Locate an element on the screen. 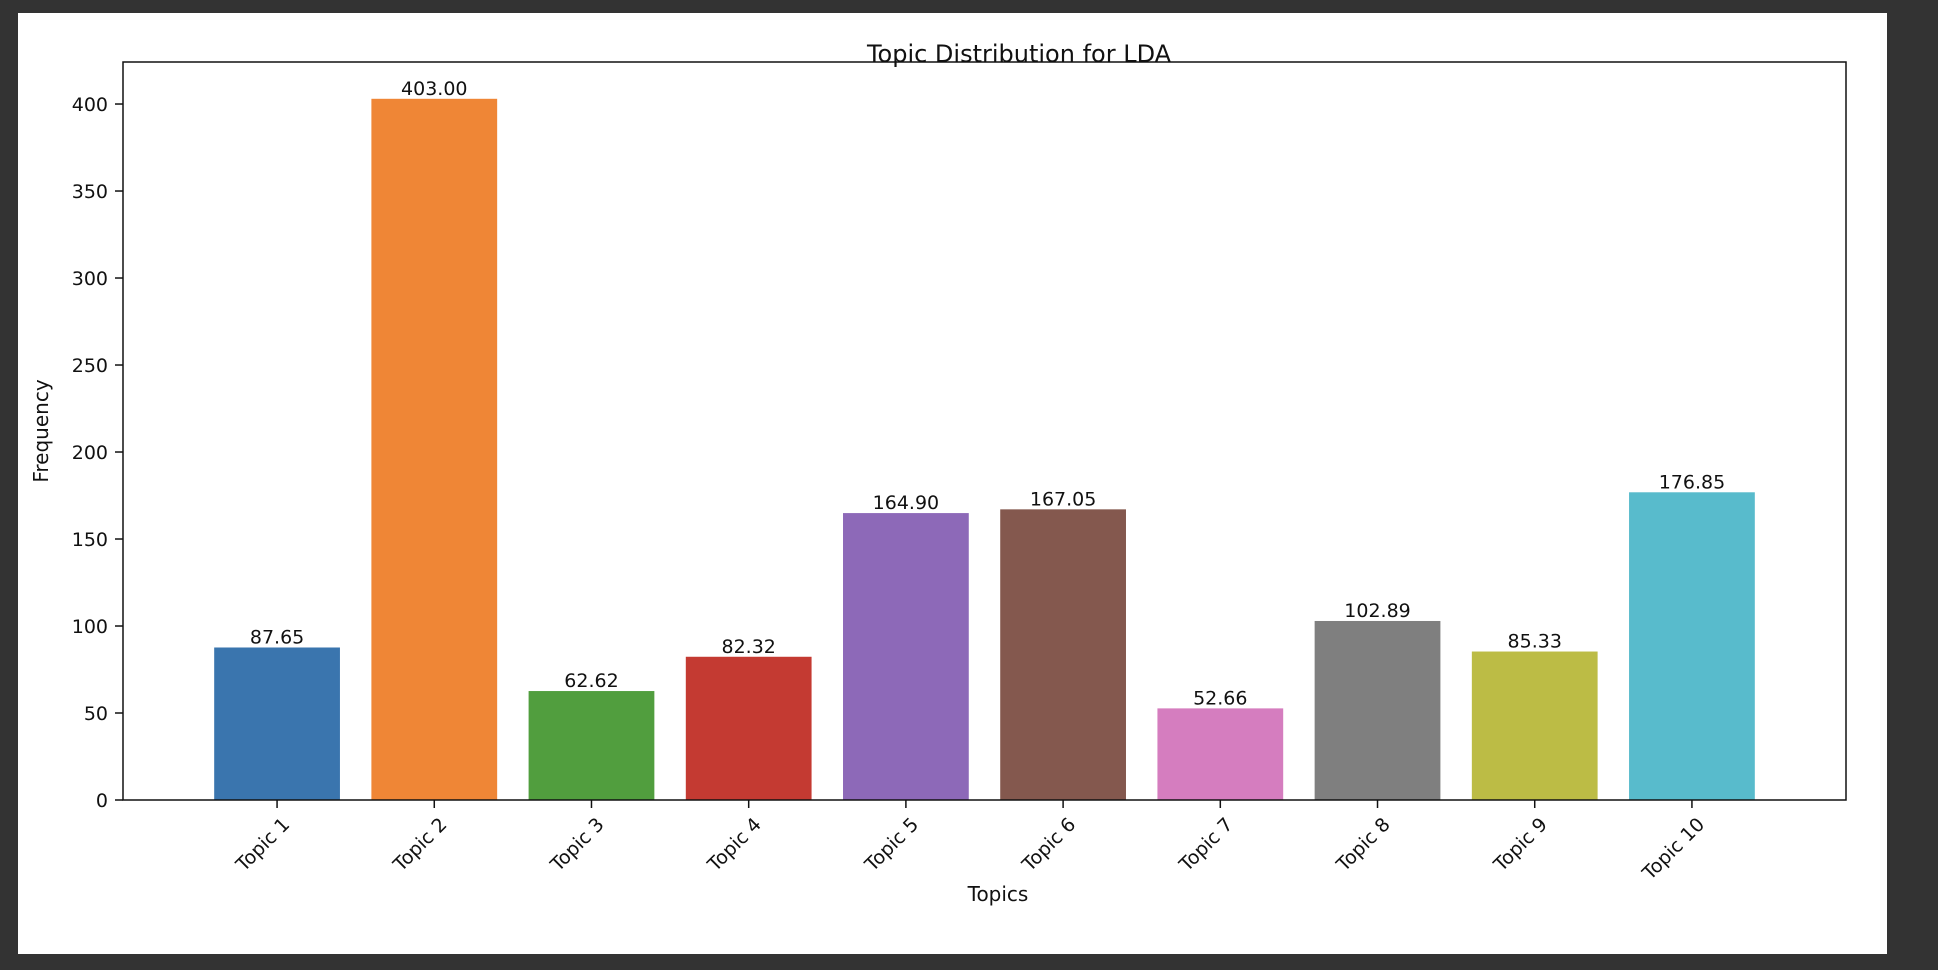 This screenshot has width=1938, height=970. x-tick-label-2: Topic 2 is located at coordinates (420, 845).